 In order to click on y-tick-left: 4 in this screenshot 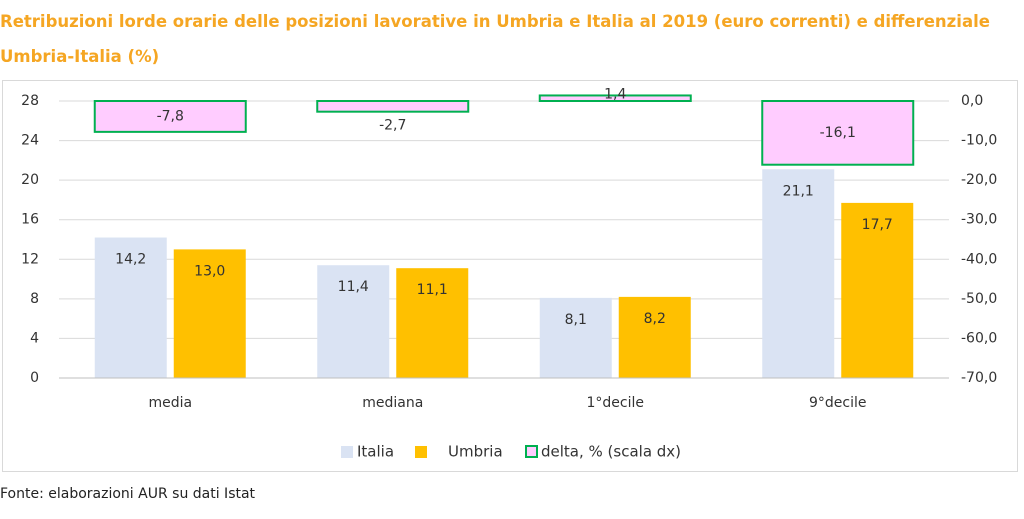, I will do `click(34, 338)`.